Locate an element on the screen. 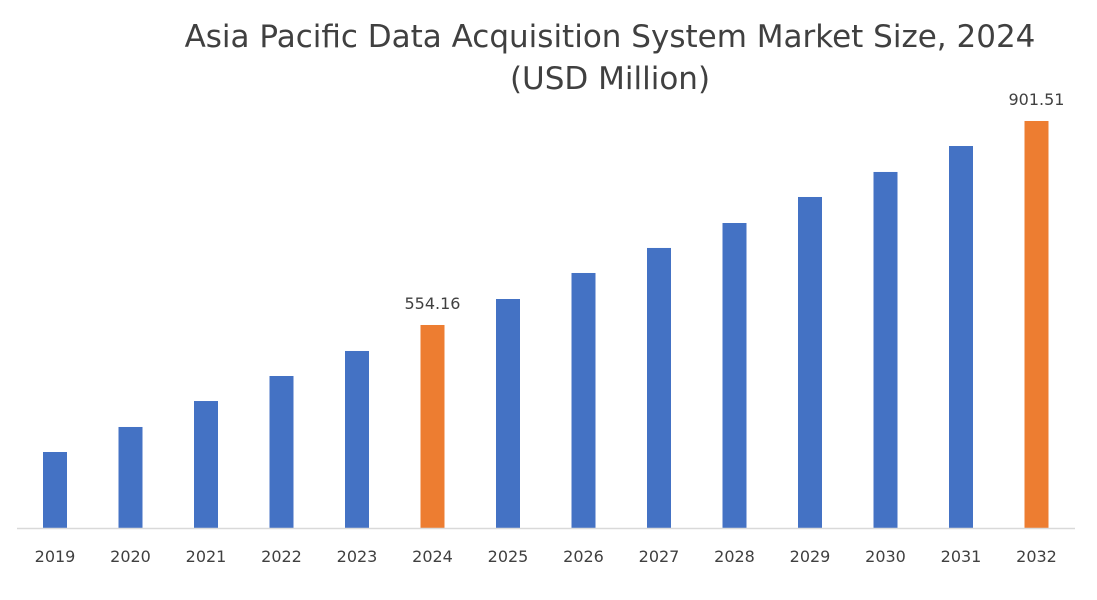 This screenshot has width=1097, height=600. x-tick-label: 2029 is located at coordinates (810, 556).